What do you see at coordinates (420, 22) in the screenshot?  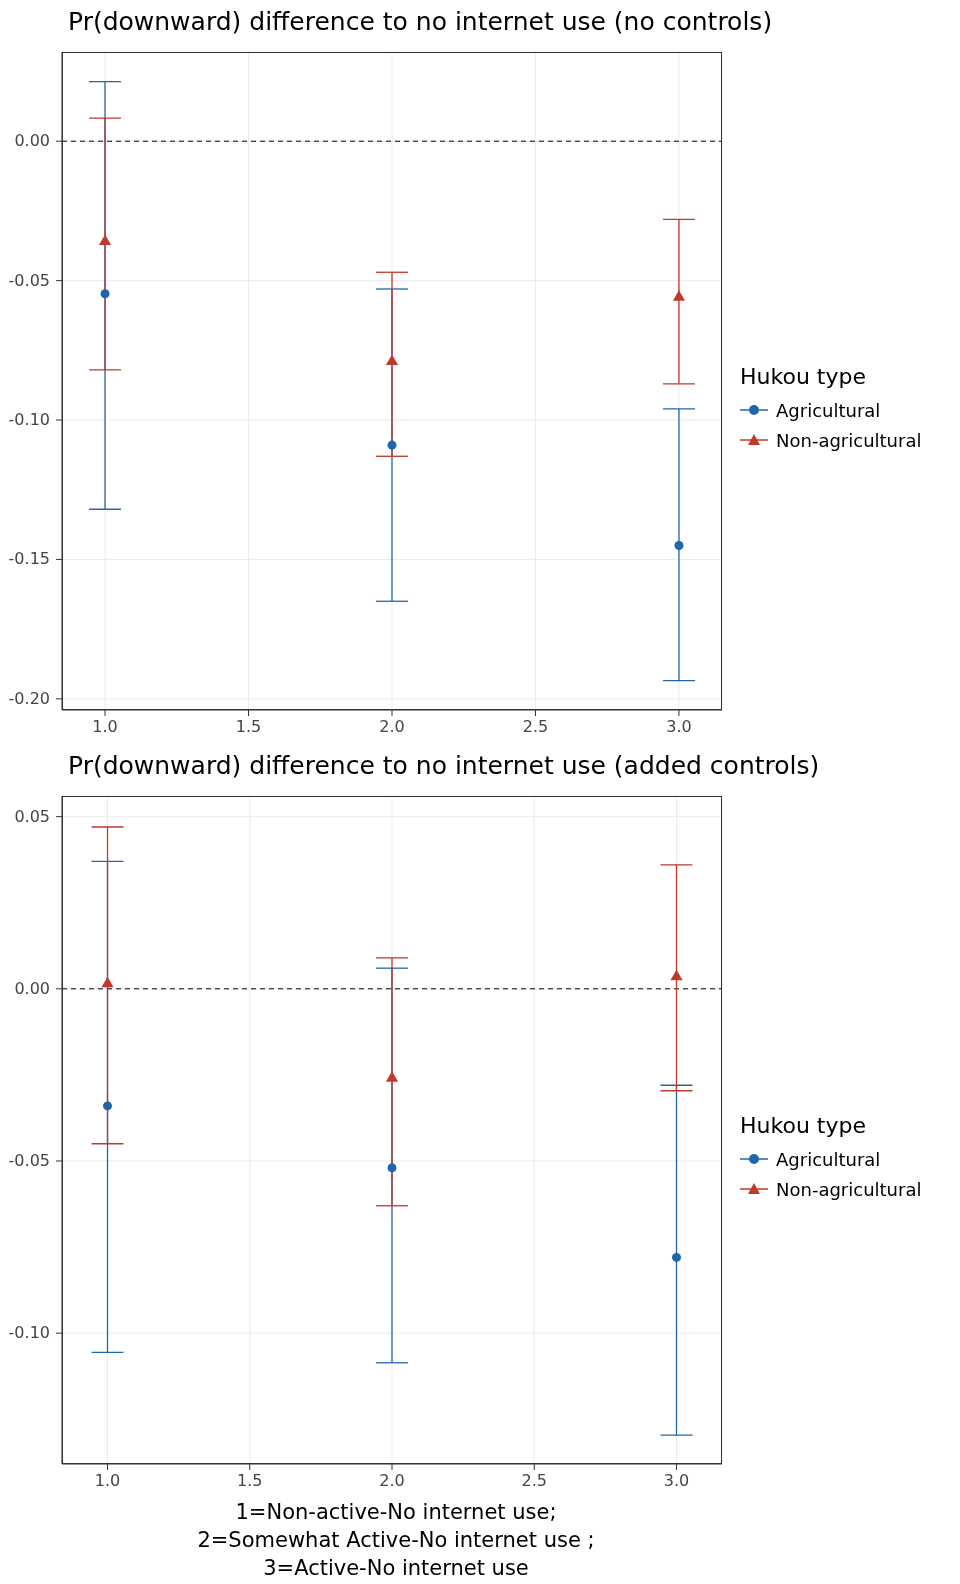 I see `chart-title: Pr(downward) difference to no internet use (no controls)` at bounding box center [420, 22].